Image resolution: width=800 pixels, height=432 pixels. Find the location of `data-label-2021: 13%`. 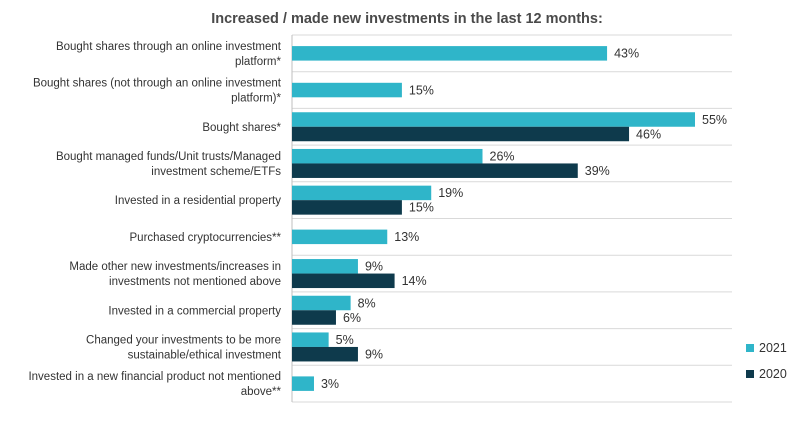

data-label-2021: 13% is located at coordinates (406, 237).